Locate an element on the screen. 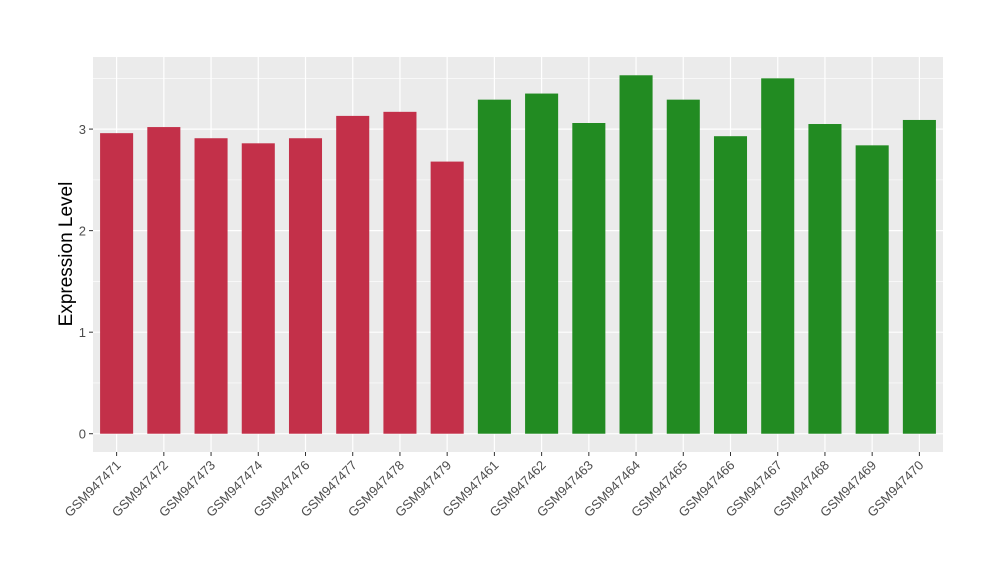 The image size is (1000, 585). bar-GSM947464 is located at coordinates (636, 254).